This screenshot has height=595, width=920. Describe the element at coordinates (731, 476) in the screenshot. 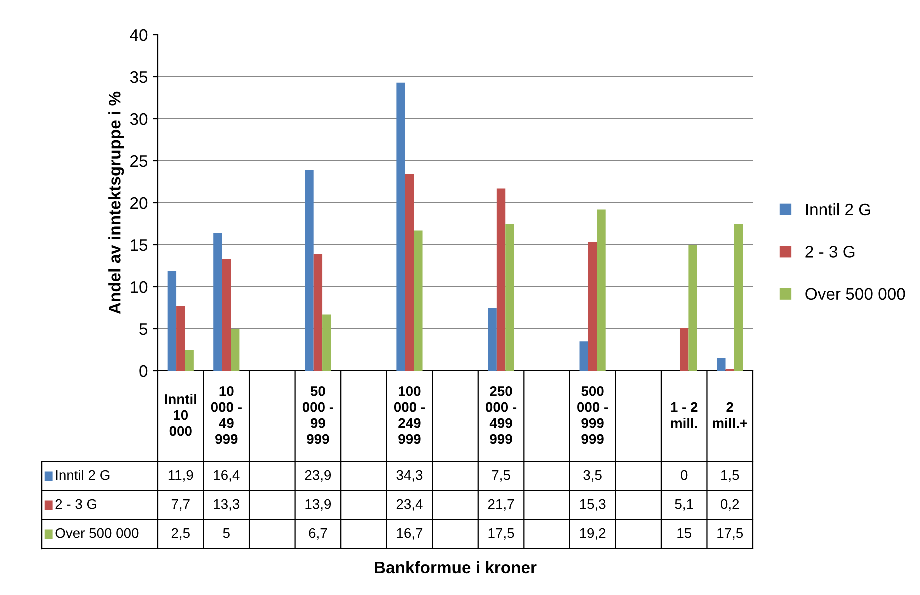

I see `data-label: 1,5` at that location.